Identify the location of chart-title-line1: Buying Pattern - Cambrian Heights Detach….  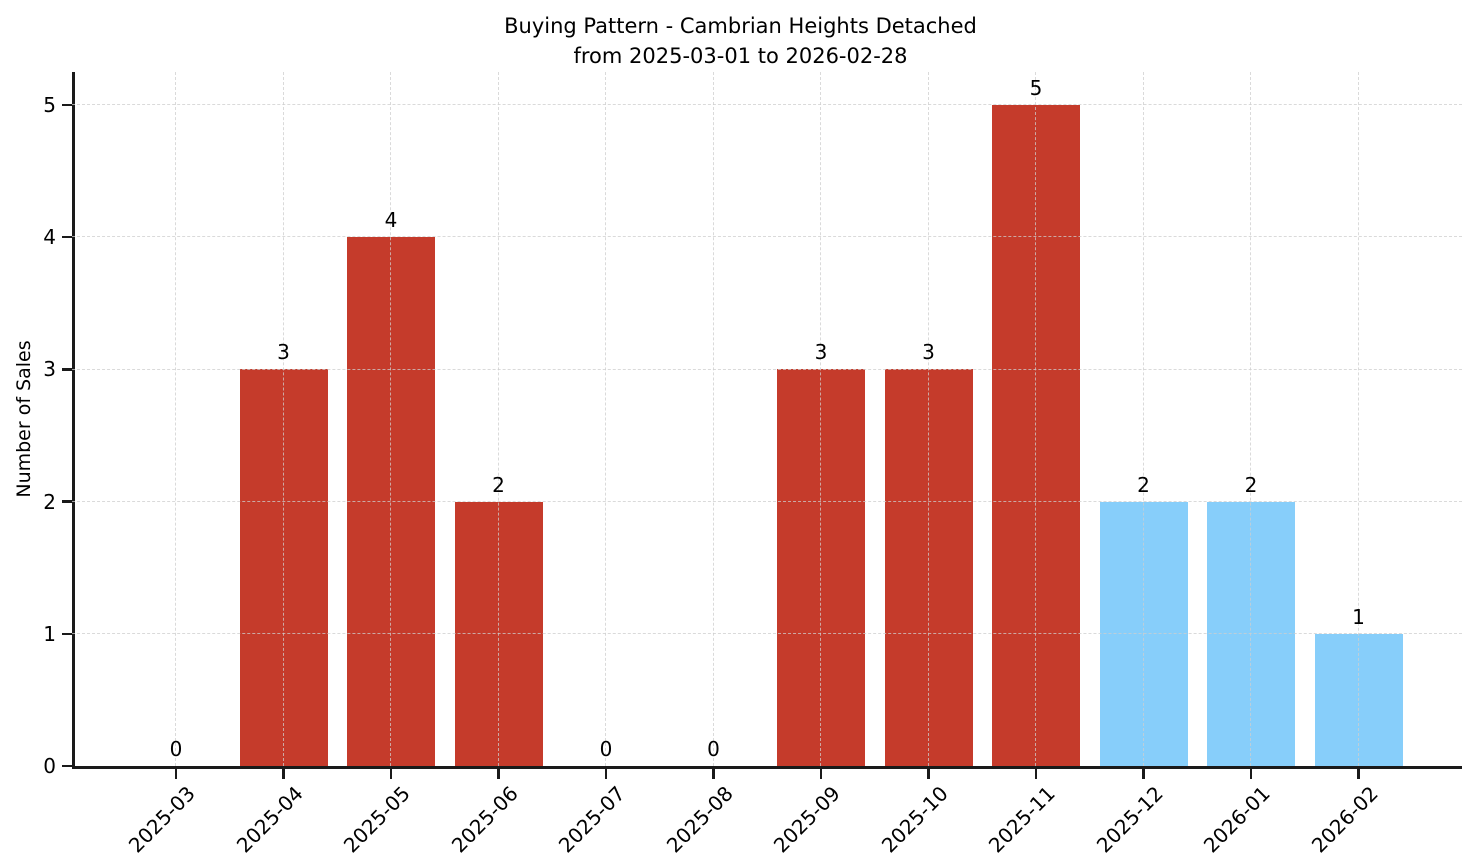
(740, 26).